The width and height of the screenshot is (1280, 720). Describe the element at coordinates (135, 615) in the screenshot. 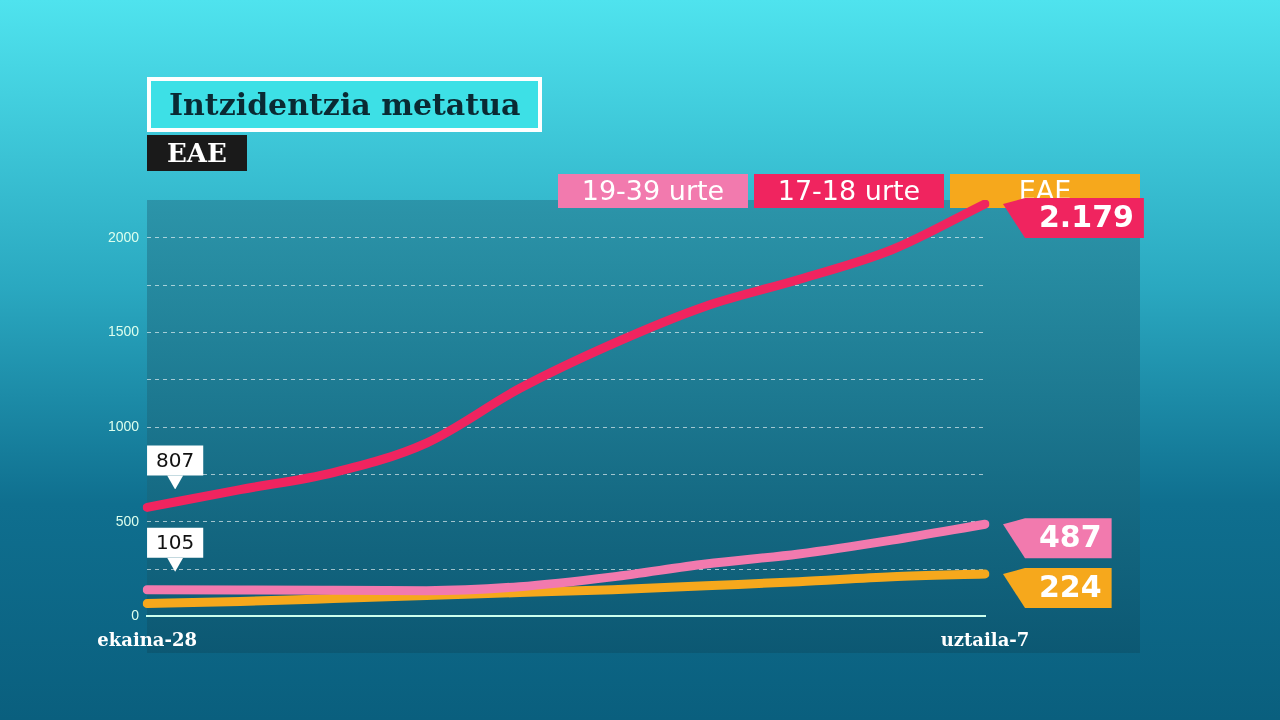

I see `y-tick-label: 0` at that location.